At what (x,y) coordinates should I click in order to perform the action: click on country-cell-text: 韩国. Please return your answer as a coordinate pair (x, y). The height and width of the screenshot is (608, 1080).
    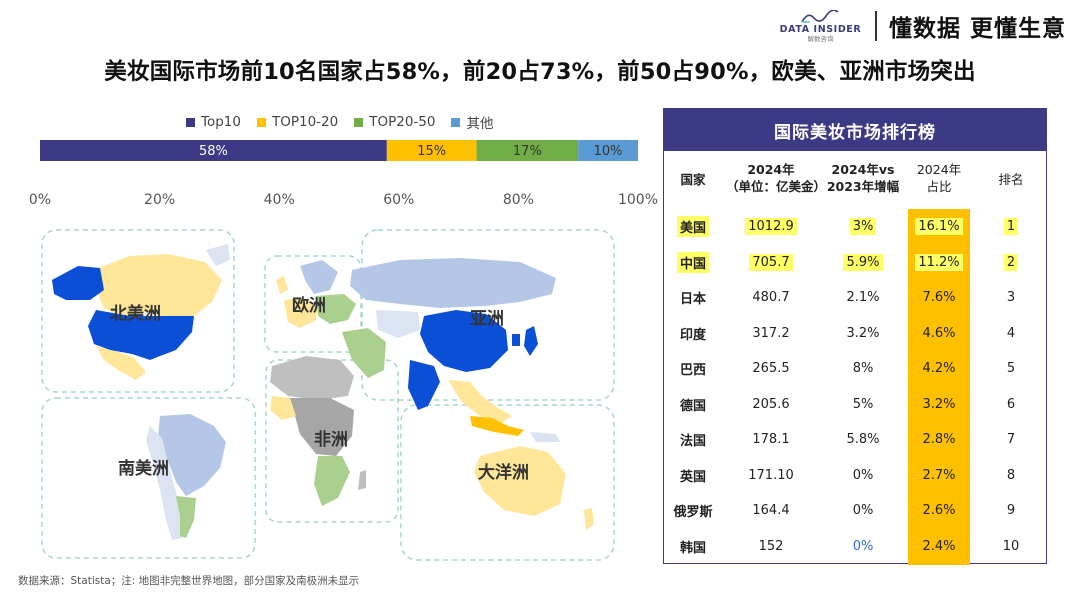
    Looking at the image, I should click on (692, 548).